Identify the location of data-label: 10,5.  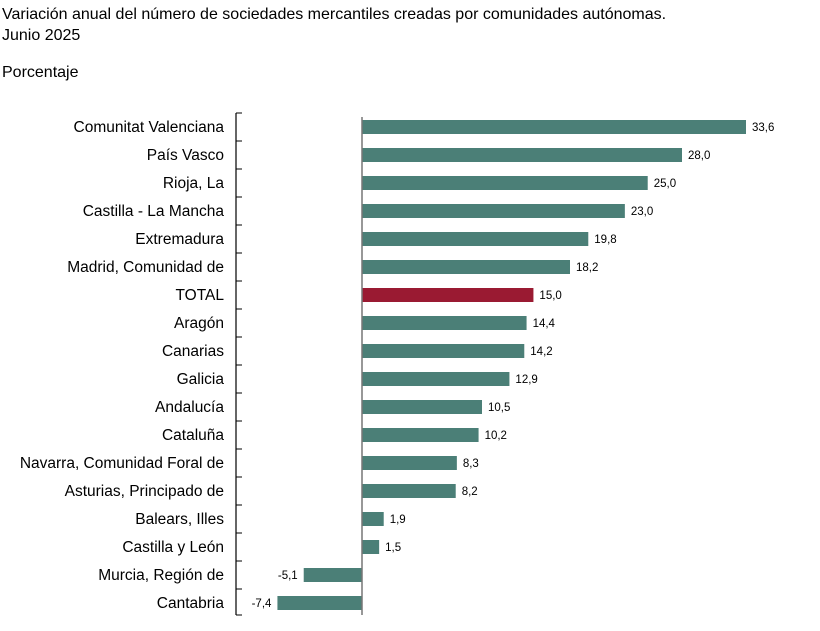
(499, 408).